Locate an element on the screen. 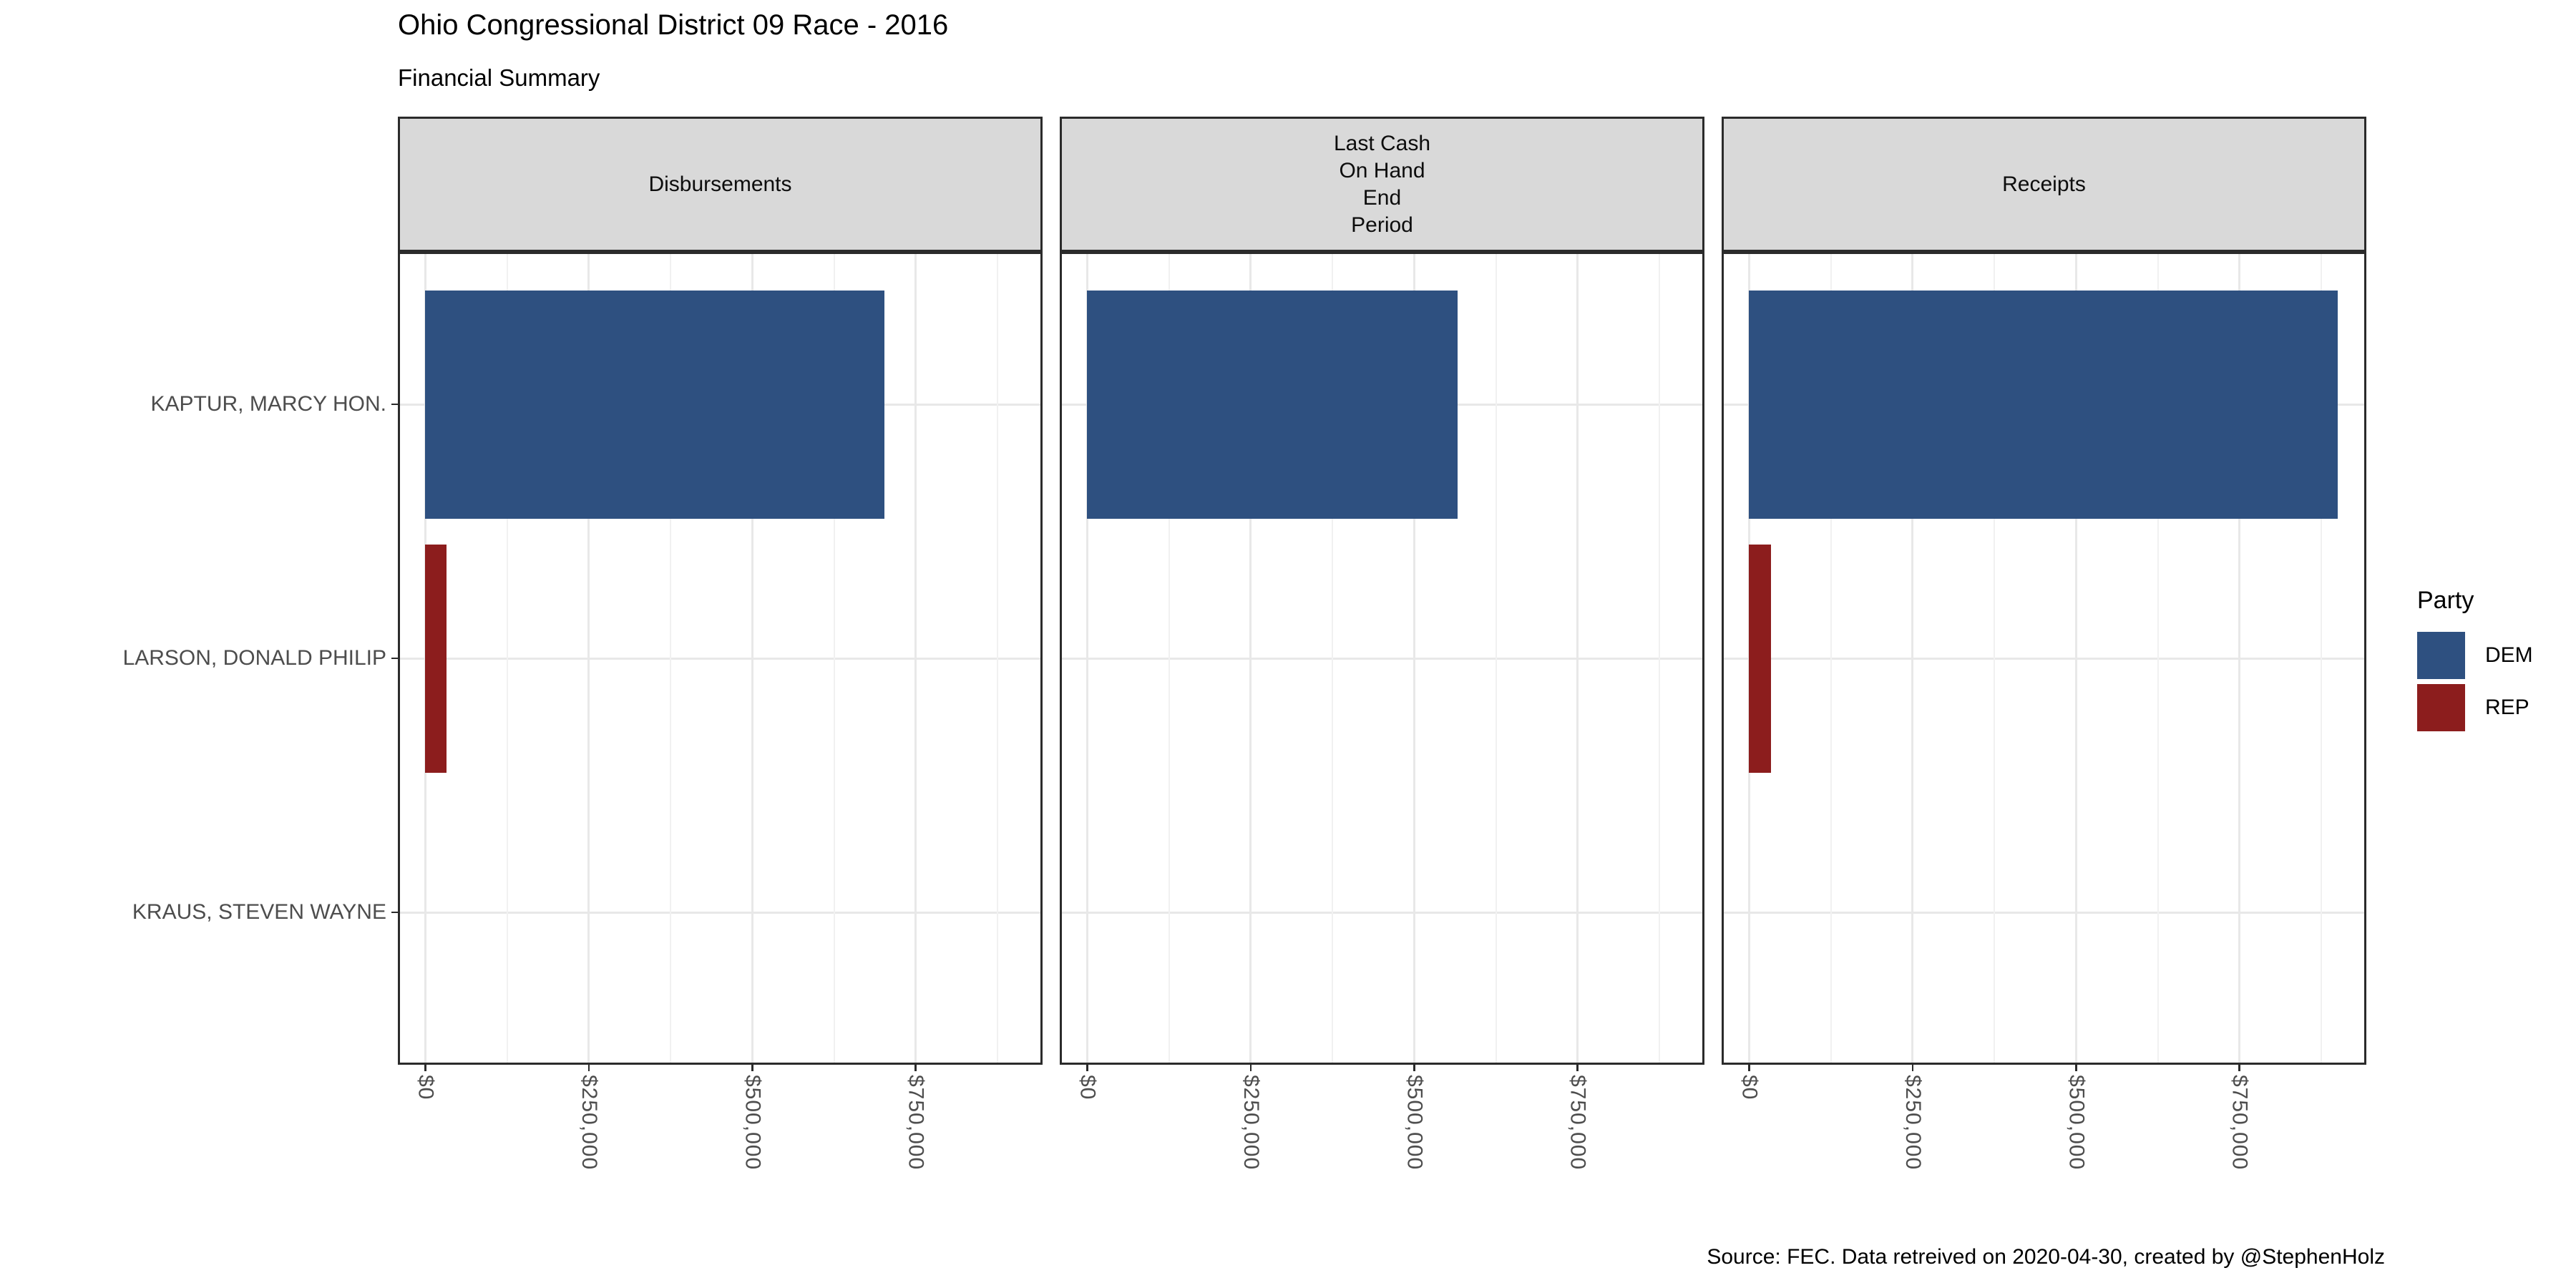  facet-strip-label: Period is located at coordinates (1382, 225).